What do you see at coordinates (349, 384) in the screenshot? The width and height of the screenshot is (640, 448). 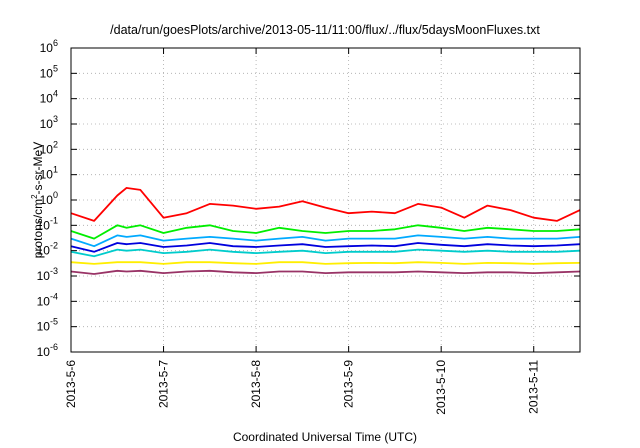 I see `x-tick-label: 2013-5-9` at bounding box center [349, 384].